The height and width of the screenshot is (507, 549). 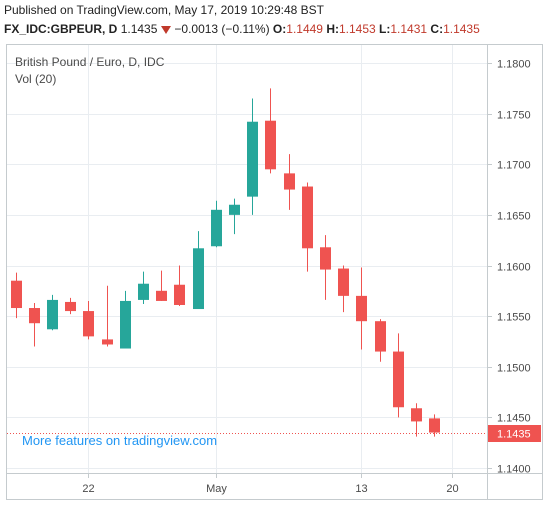 I want to click on price-tick-label: 1.1600, so click(x=514, y=268).